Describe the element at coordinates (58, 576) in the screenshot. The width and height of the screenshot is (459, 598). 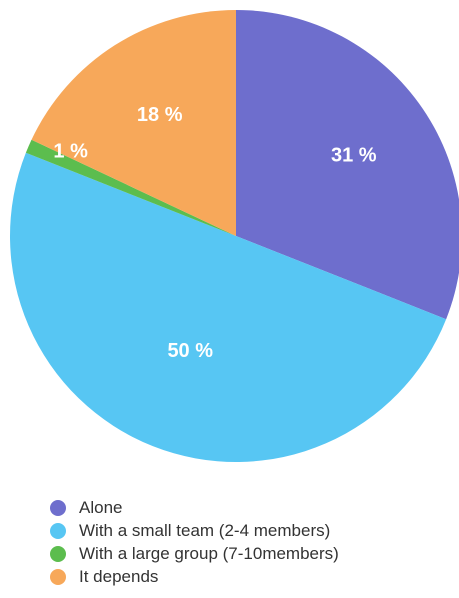
I see `legend-swatch-it-depends` at that location.